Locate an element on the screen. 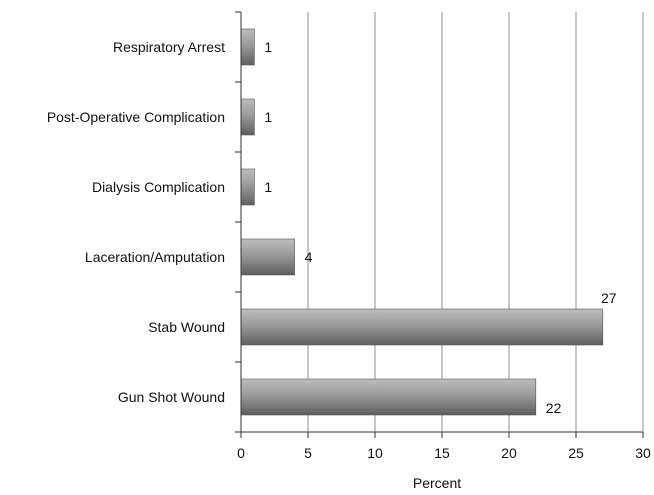 Image resolution: width=654 pixels, height=495 pixels. x-tick-label: 5 is located at coordinates (308, 453).